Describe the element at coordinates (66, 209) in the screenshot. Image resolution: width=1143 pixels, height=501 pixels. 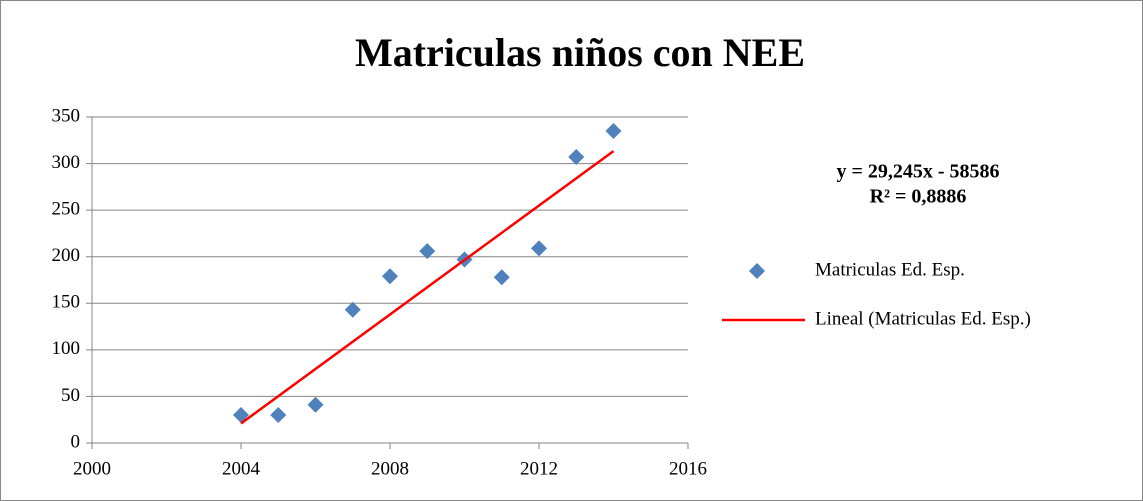
I see `y-tick-label: 250` at that location.